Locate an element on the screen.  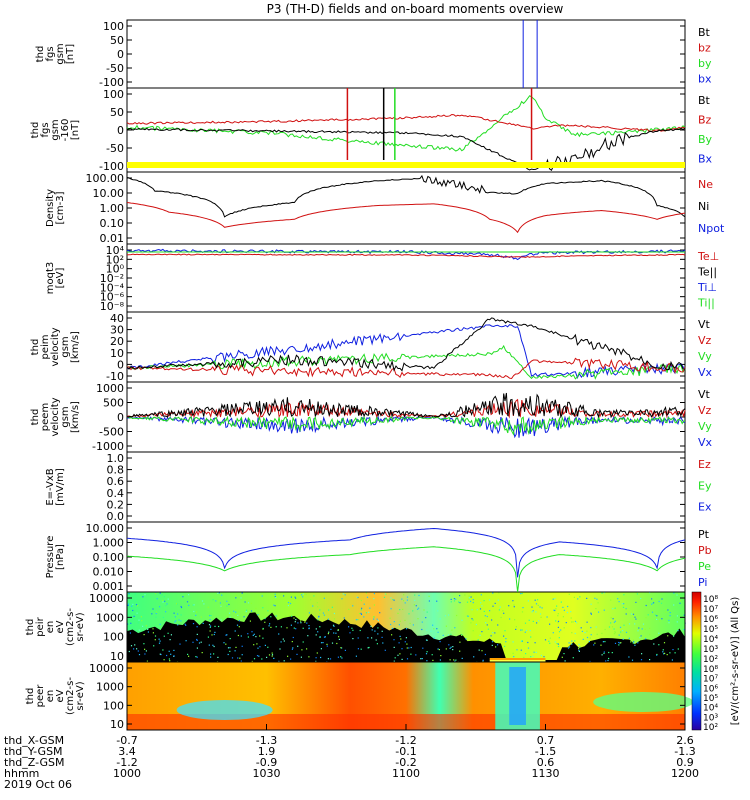
panel-10: 10000 1000 100 10 thd peer en eV (cm2-s-sr-eV) is located at coordinates (355, 696).